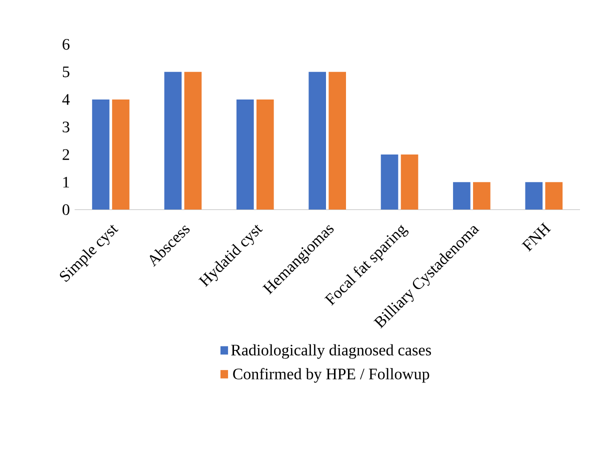  What do you see at coordinates (66, 182) in the screenshot?
I see `y-tick-label: 1` at bounding box center [66, 182].